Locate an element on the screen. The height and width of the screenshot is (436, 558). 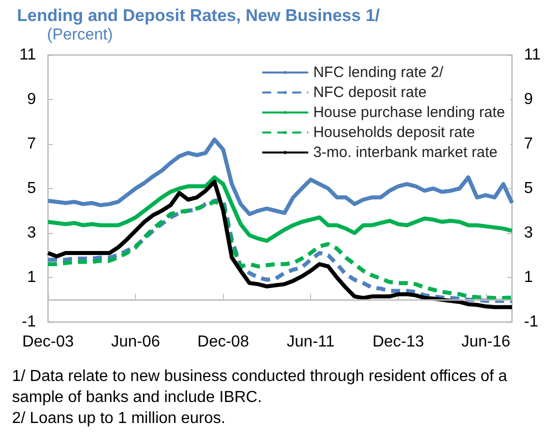
x-tick-label: Jun-11 is located at coordinates (310, 342).